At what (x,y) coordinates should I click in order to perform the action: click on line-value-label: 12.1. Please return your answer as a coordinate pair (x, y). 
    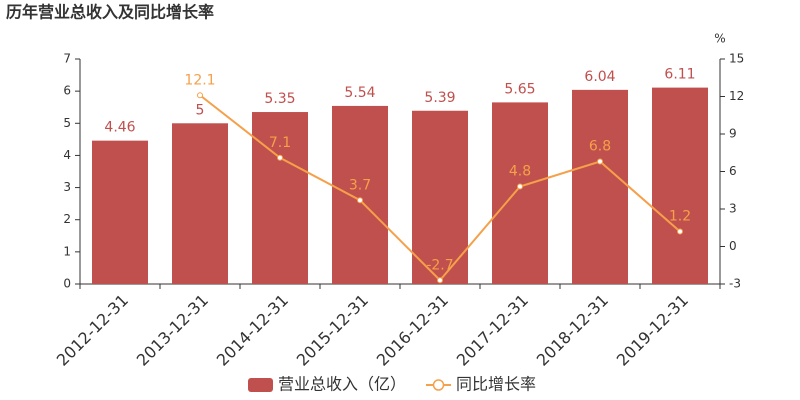
    Looking at the image, I should click on (199, 80).